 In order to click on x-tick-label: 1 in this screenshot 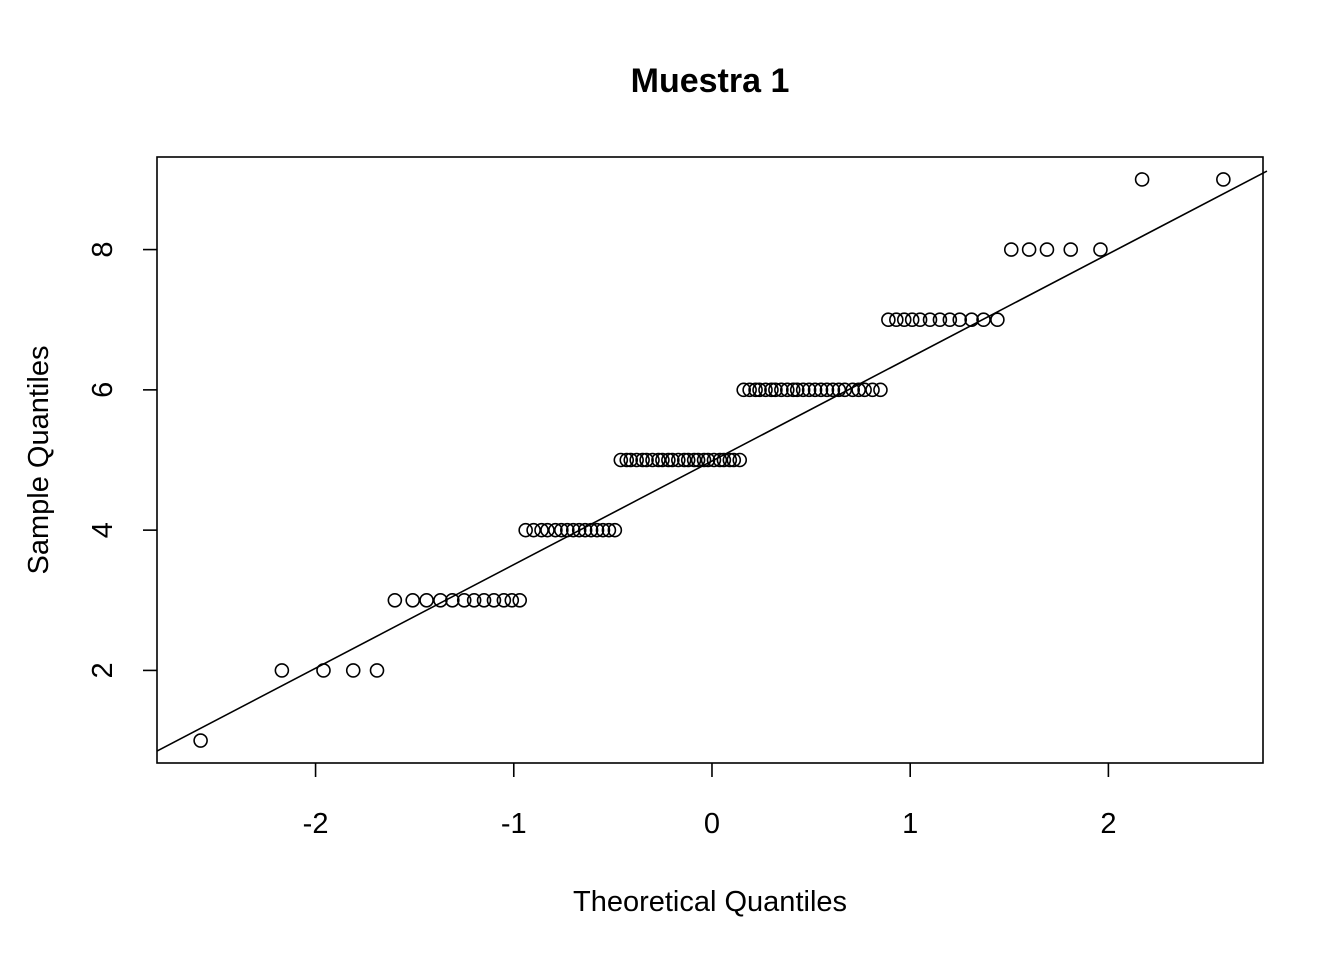, I will do `click(910, 824)`.